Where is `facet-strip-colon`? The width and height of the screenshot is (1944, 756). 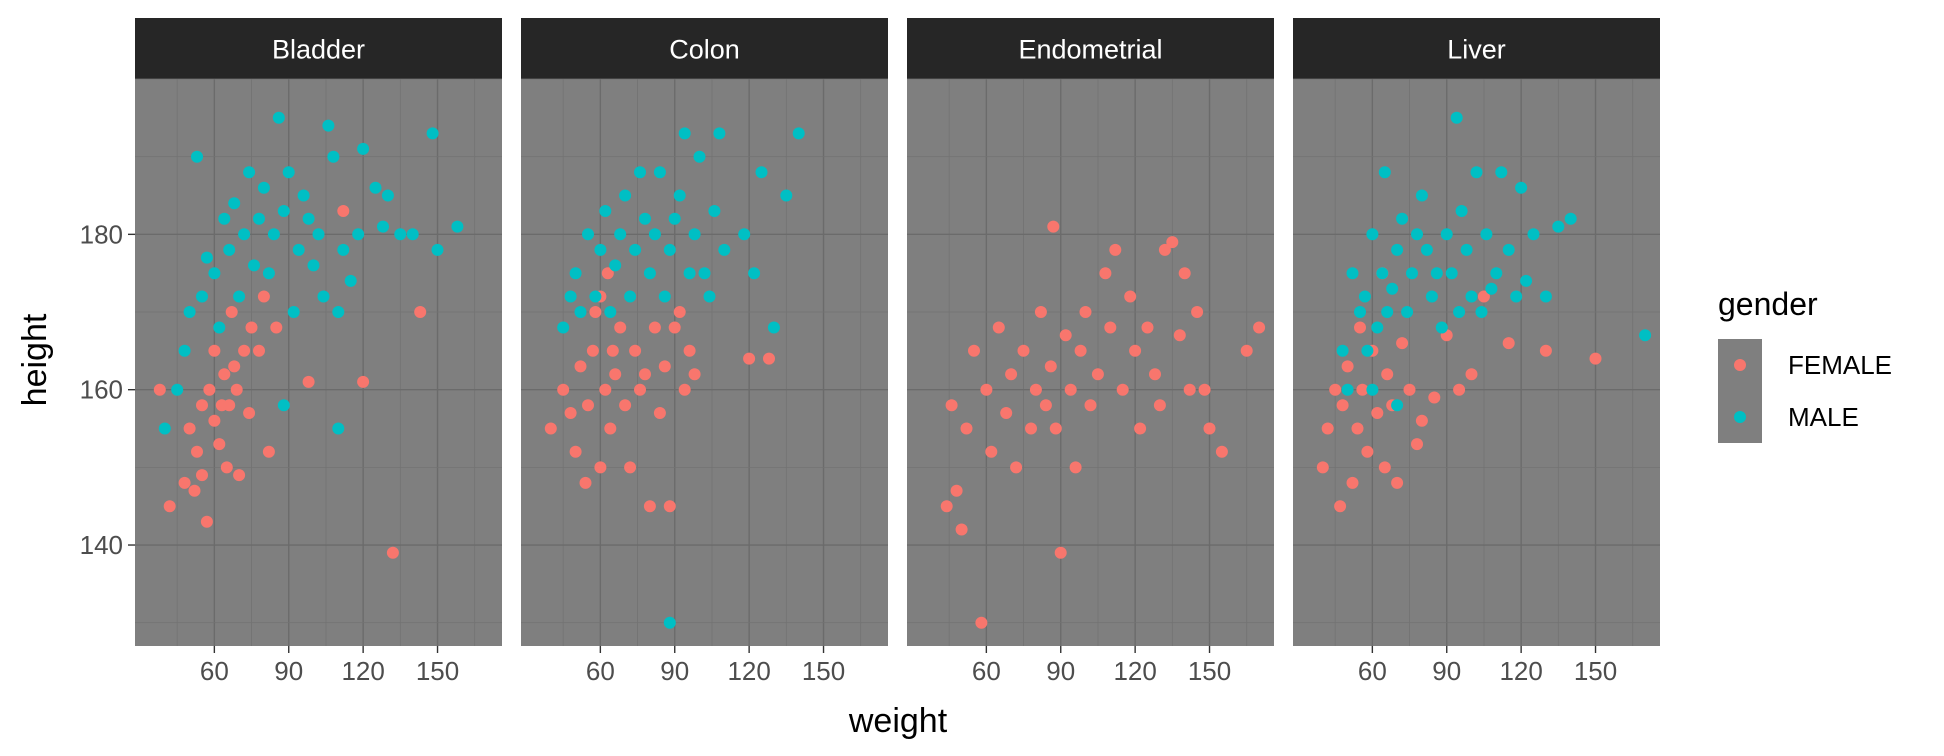 facet-strip-colon is located at coordinates (704, 48).